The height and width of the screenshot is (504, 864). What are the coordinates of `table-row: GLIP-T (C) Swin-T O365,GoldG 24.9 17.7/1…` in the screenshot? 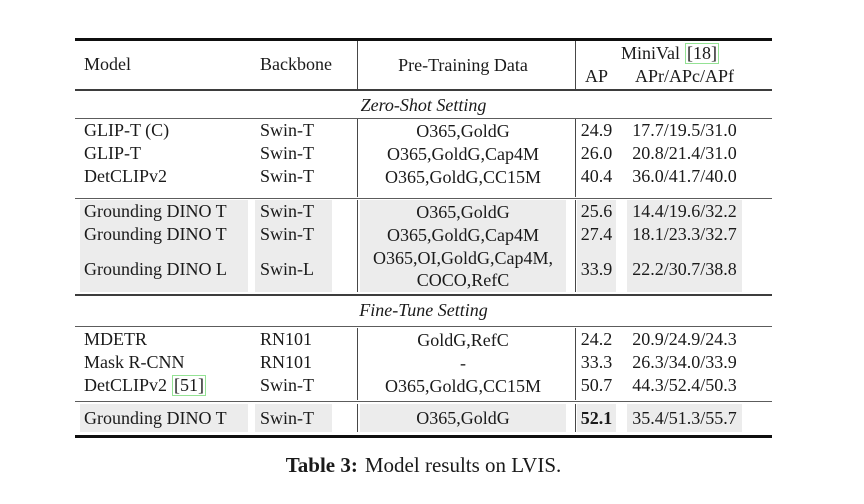 It's located at (423, 130).